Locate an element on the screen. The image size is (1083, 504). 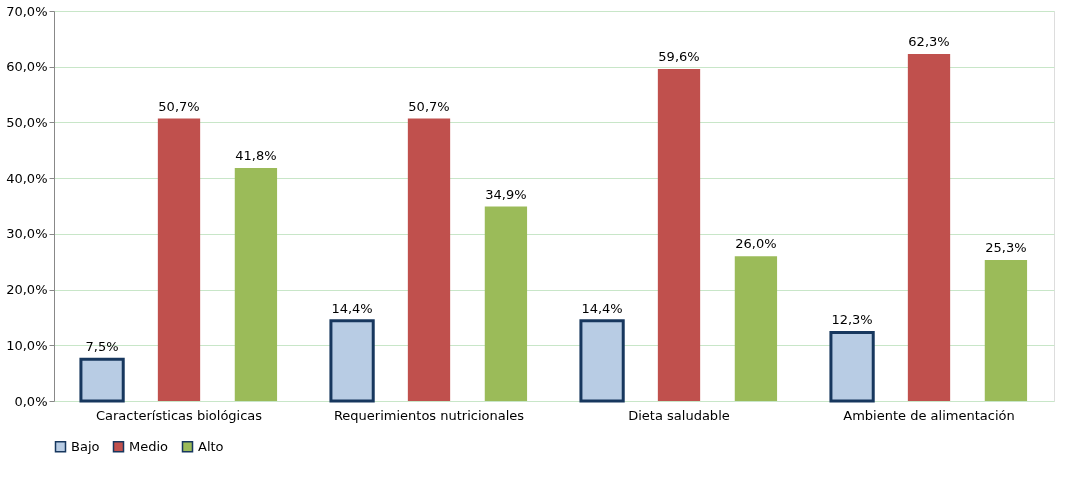
legend-label: Medio is located at coordinates (149, 446).